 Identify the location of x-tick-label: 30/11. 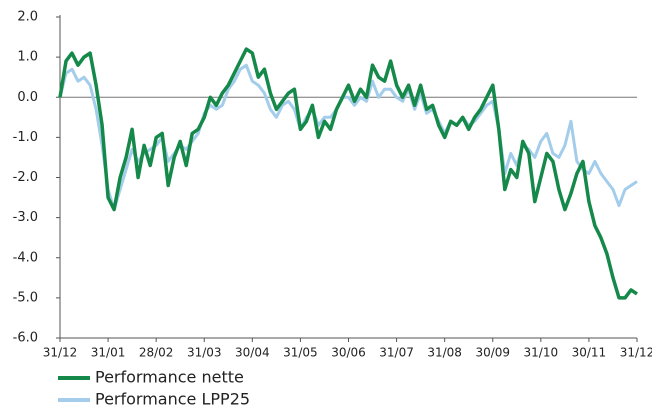
(589, 353).